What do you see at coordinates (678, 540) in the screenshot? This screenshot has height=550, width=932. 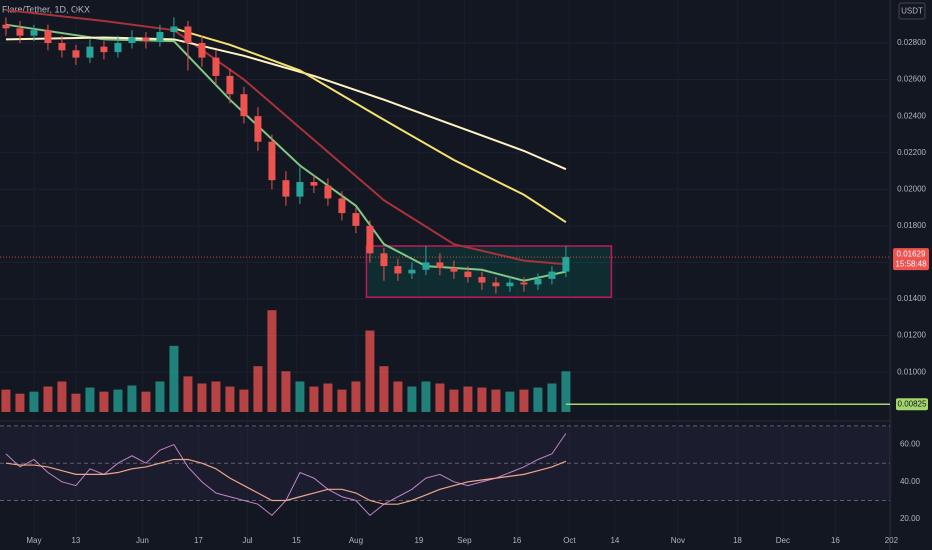 I see `x-tick-label: Nov` at bounding box center [678, 540].